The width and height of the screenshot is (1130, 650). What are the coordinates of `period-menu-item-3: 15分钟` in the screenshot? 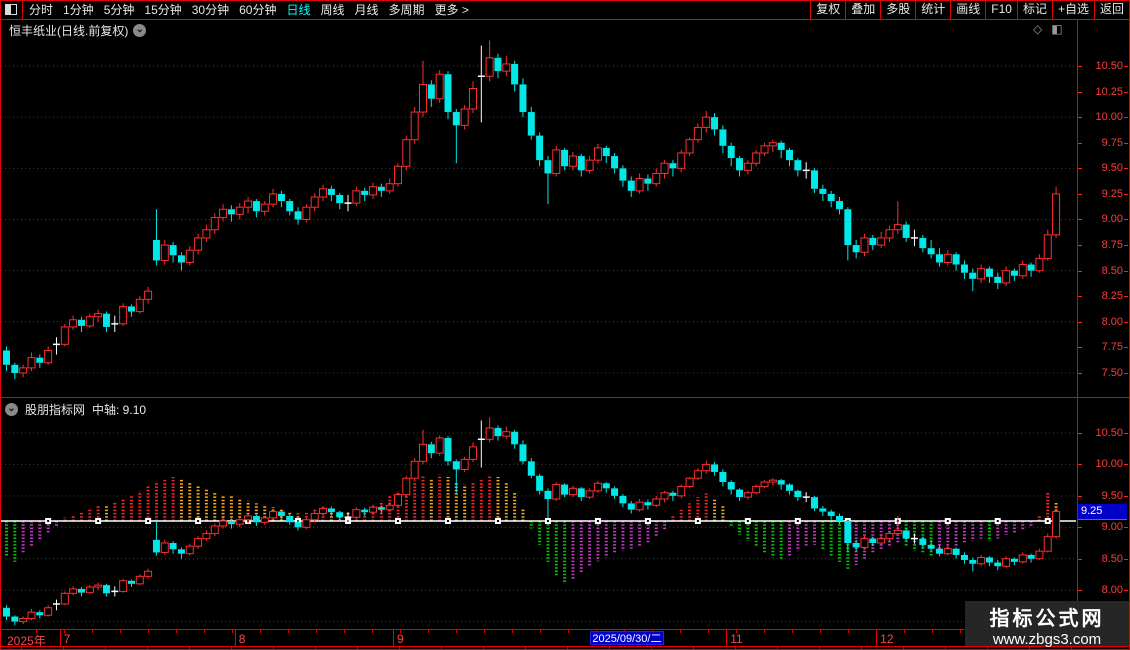 It's located at (163, 10).